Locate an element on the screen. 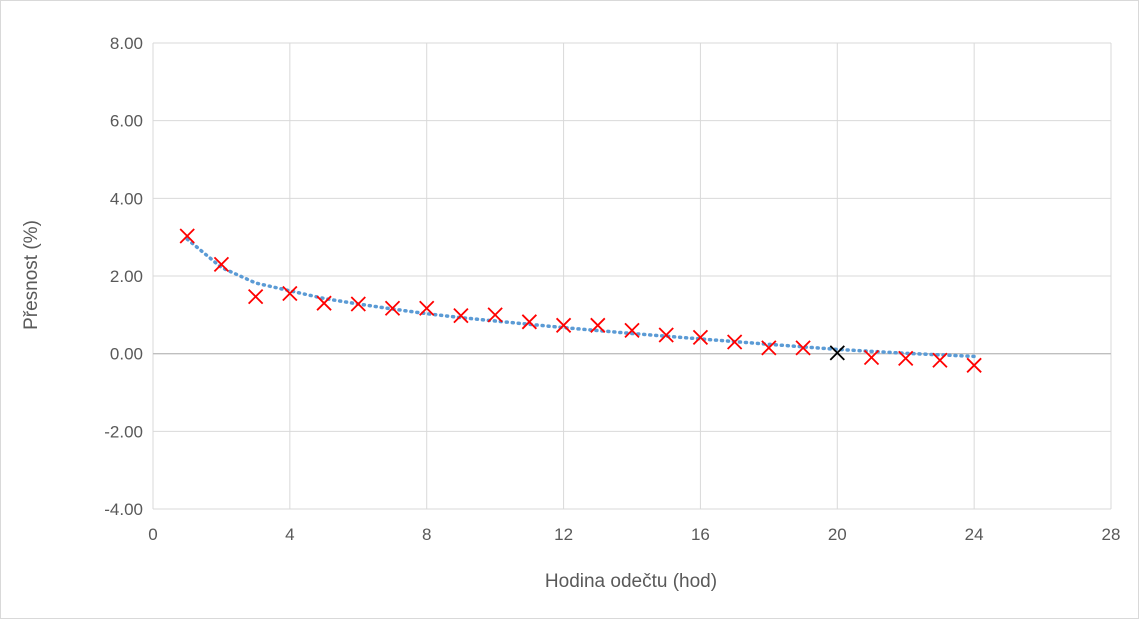  y-tick-label: 0.00 is located at coordinates (126, 354).